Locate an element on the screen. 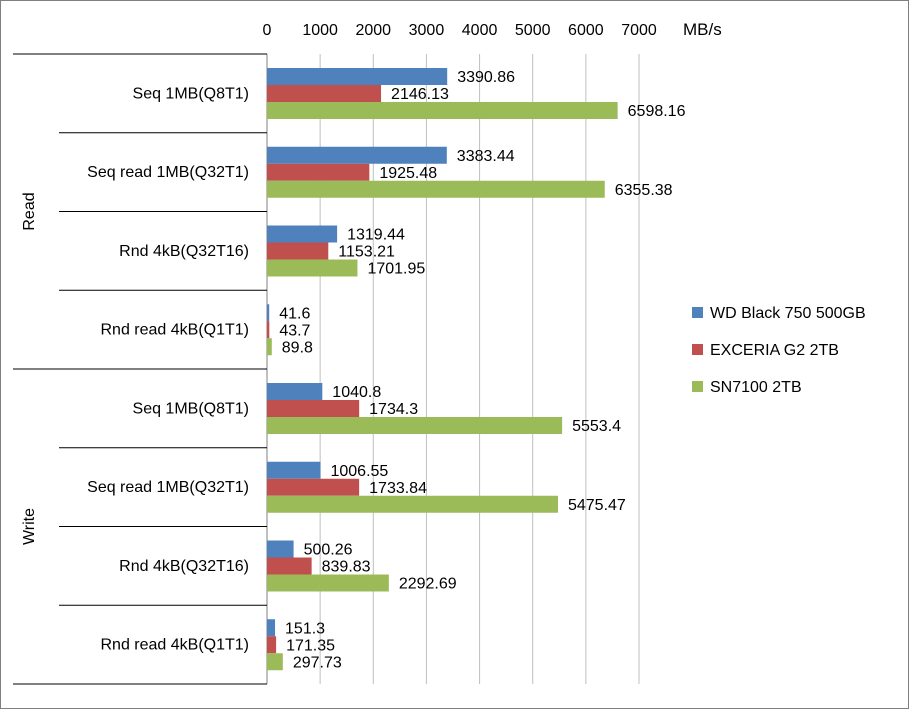 The width and height of the screenshot is (909, 713). data-label: 2292.69 is located at coordinates (428, 584).